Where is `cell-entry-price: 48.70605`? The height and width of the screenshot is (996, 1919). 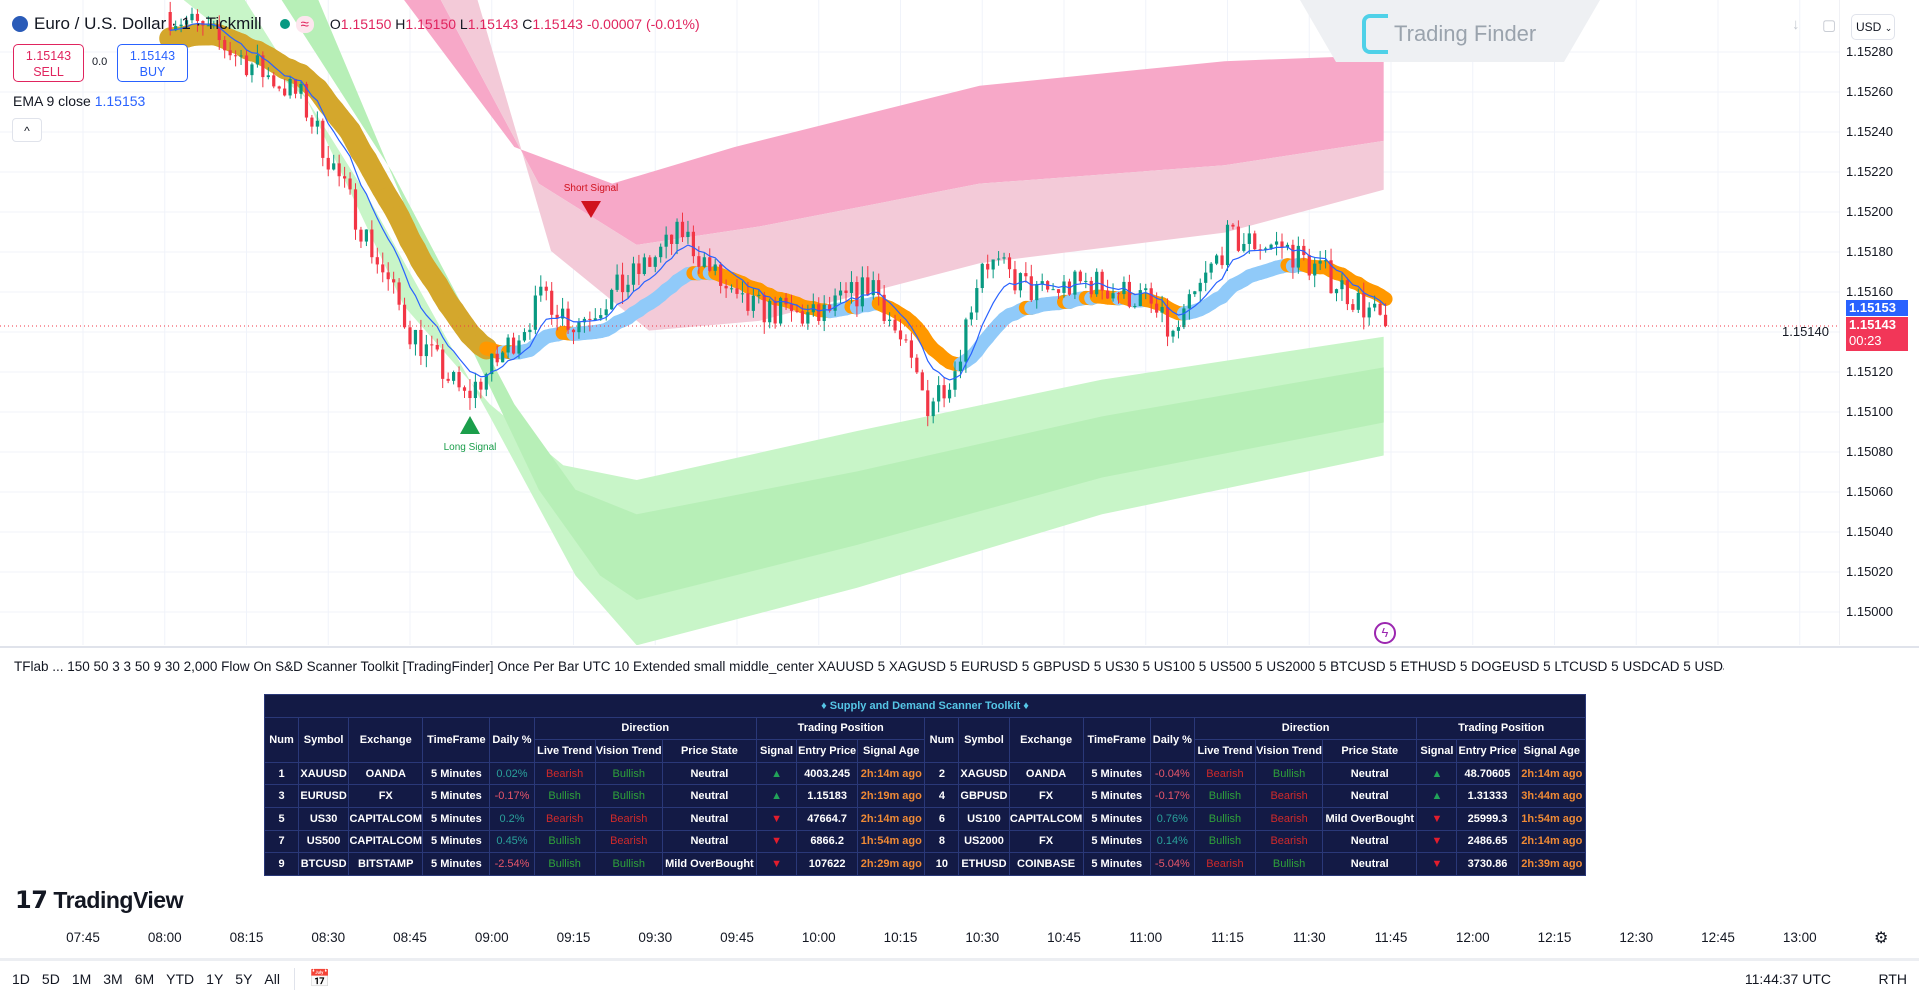 cell-entry-price: 48.70605 is located at coordinates (1487, 773).